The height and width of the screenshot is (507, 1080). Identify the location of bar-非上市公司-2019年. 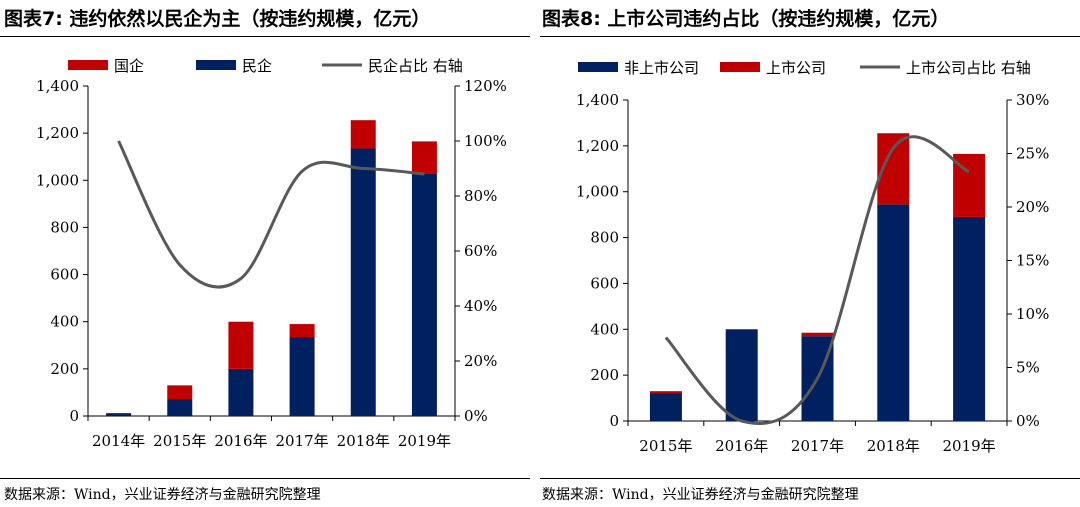
(969, 319).